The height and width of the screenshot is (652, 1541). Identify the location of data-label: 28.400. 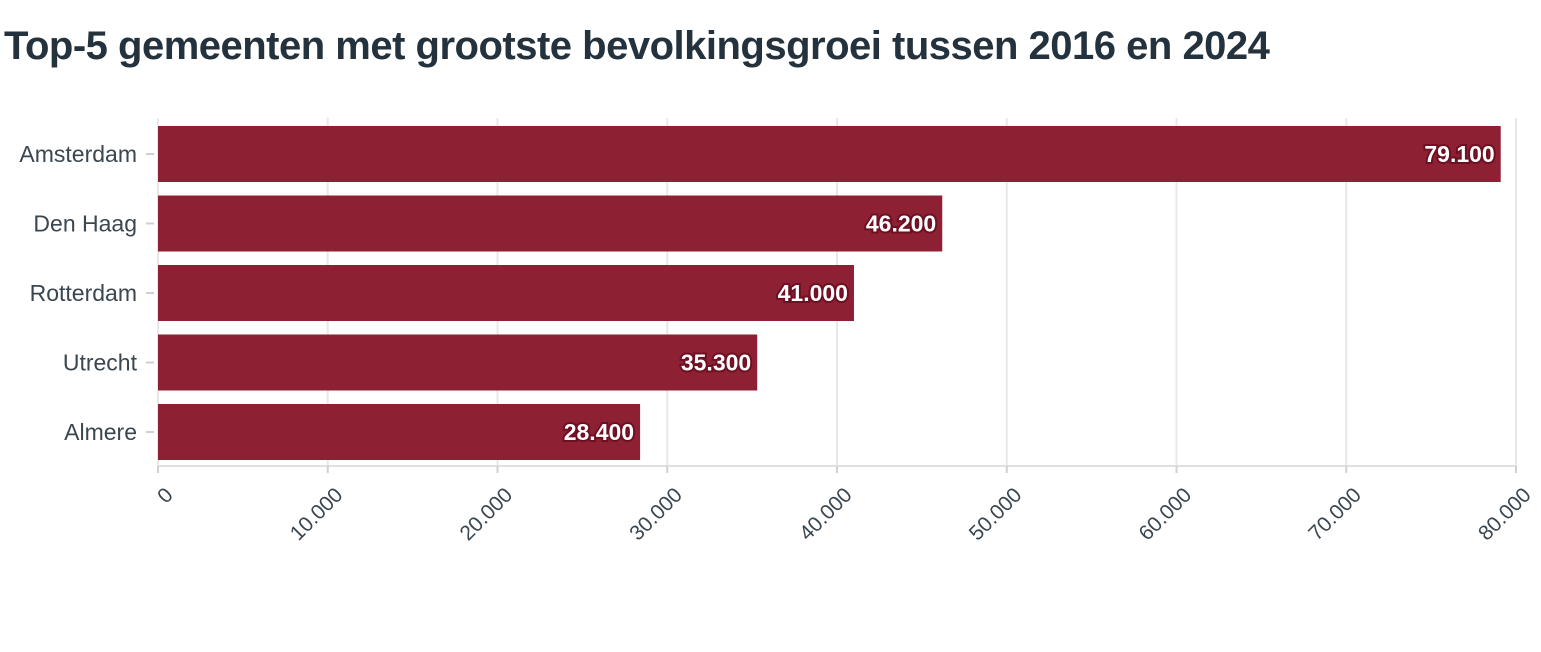
(599, 432).